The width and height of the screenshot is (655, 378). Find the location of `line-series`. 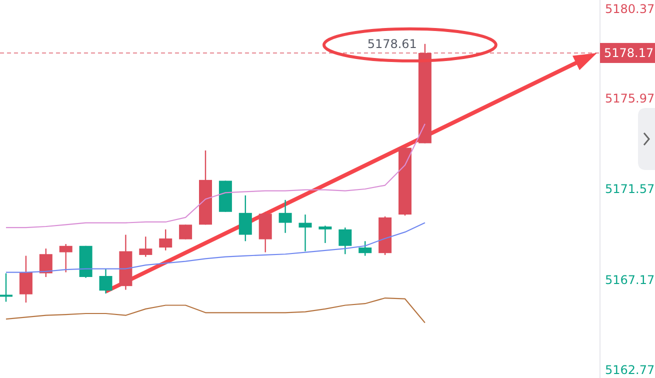

line-series is located at coordinates (215, 310).